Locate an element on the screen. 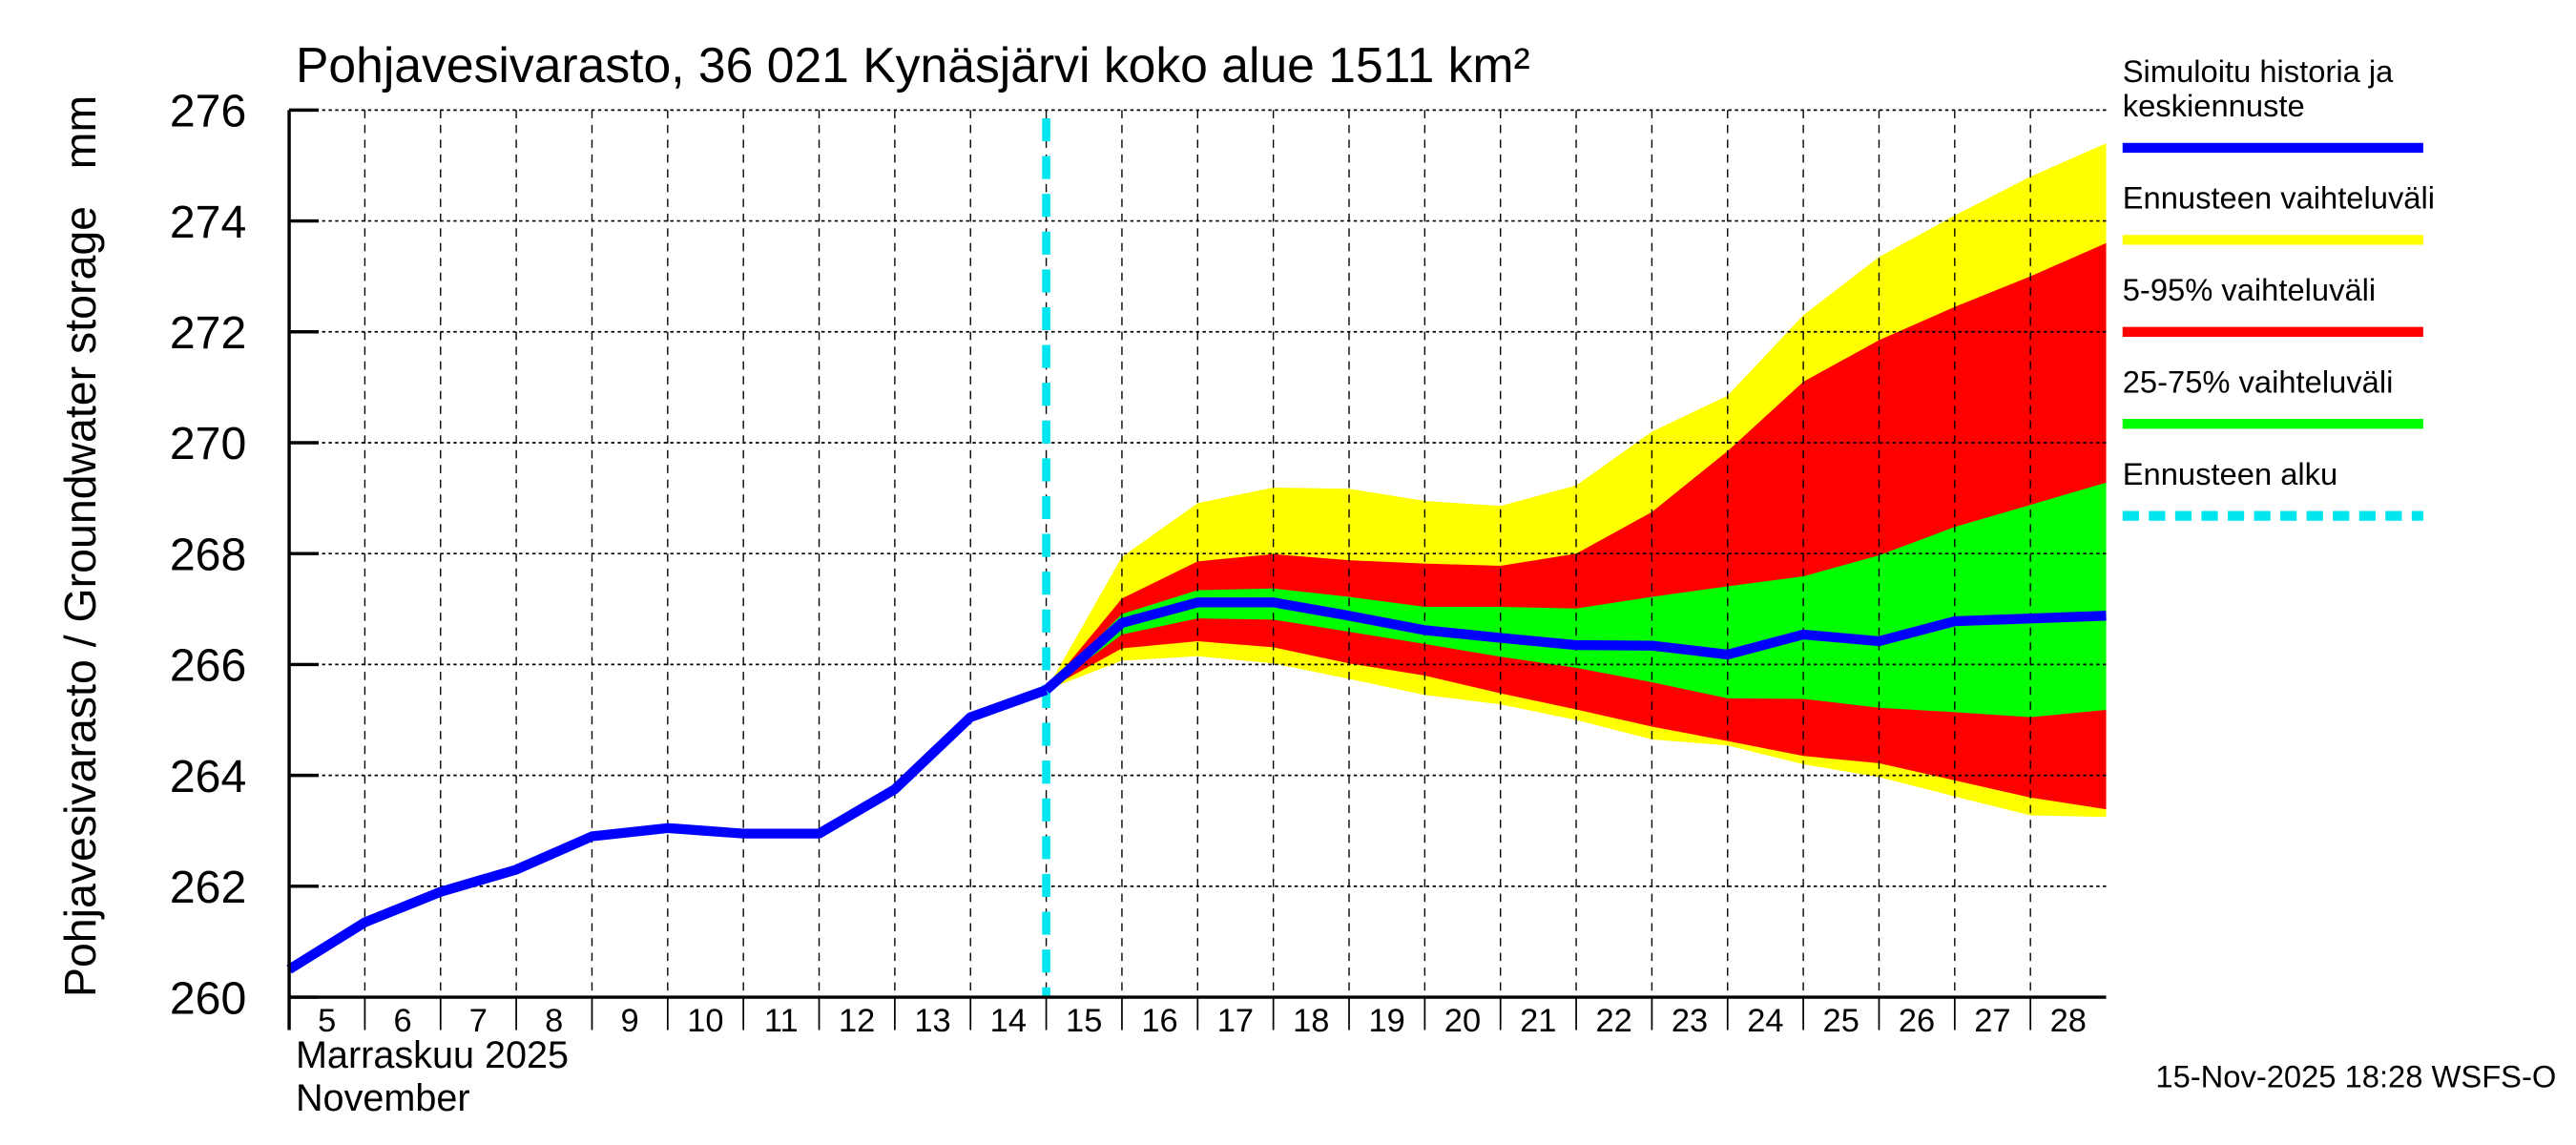 This screenshot has height=1145, width=2576. x-tick-label-9: 9 is located at coordinates (629, 1021).